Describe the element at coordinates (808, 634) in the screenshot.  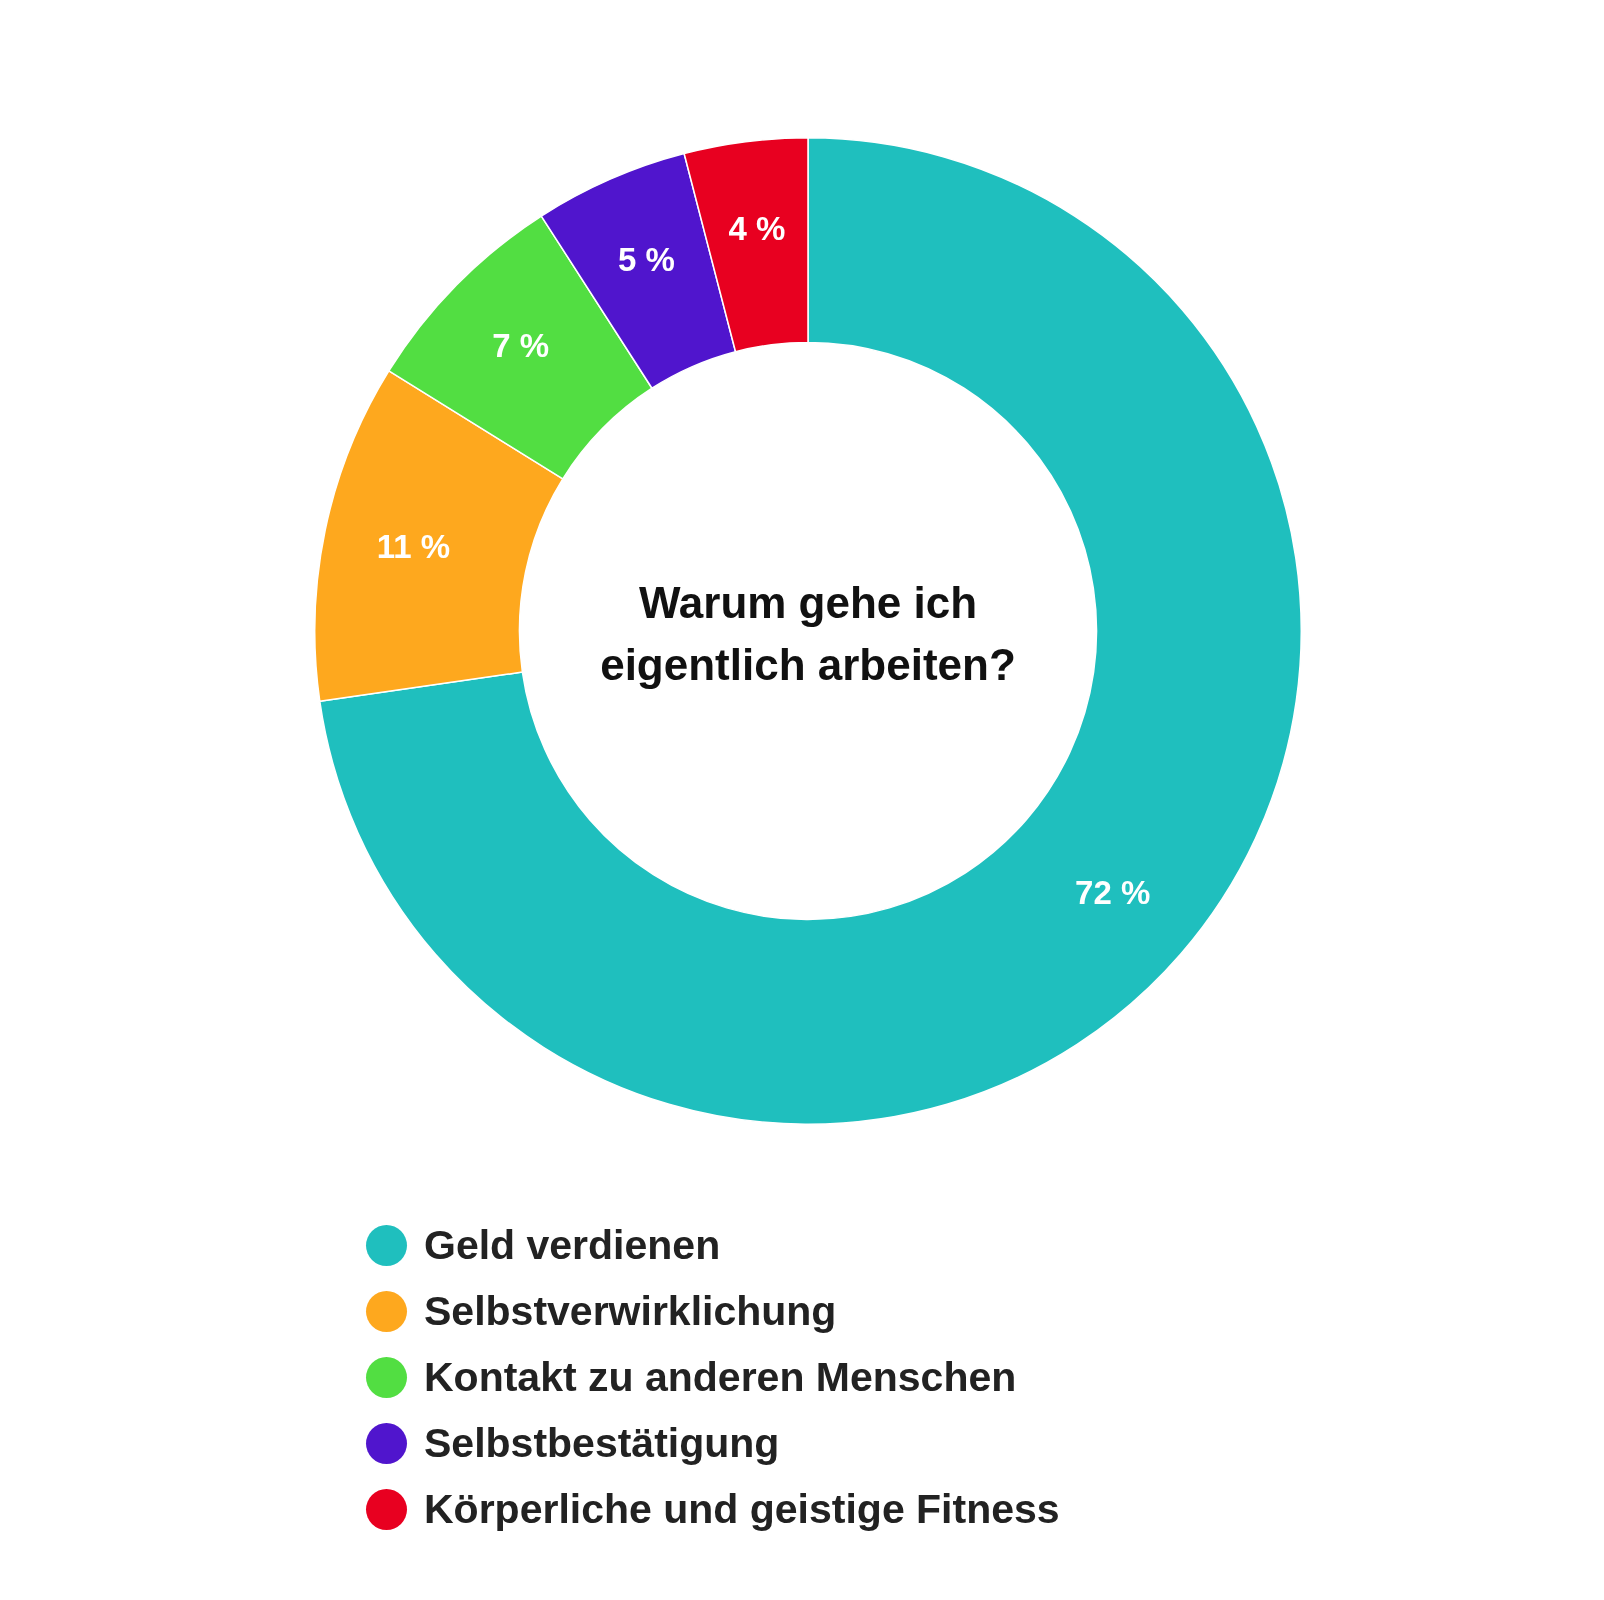
I see `text: Warum gehe ich eigentlich arbeiten?` at that location.